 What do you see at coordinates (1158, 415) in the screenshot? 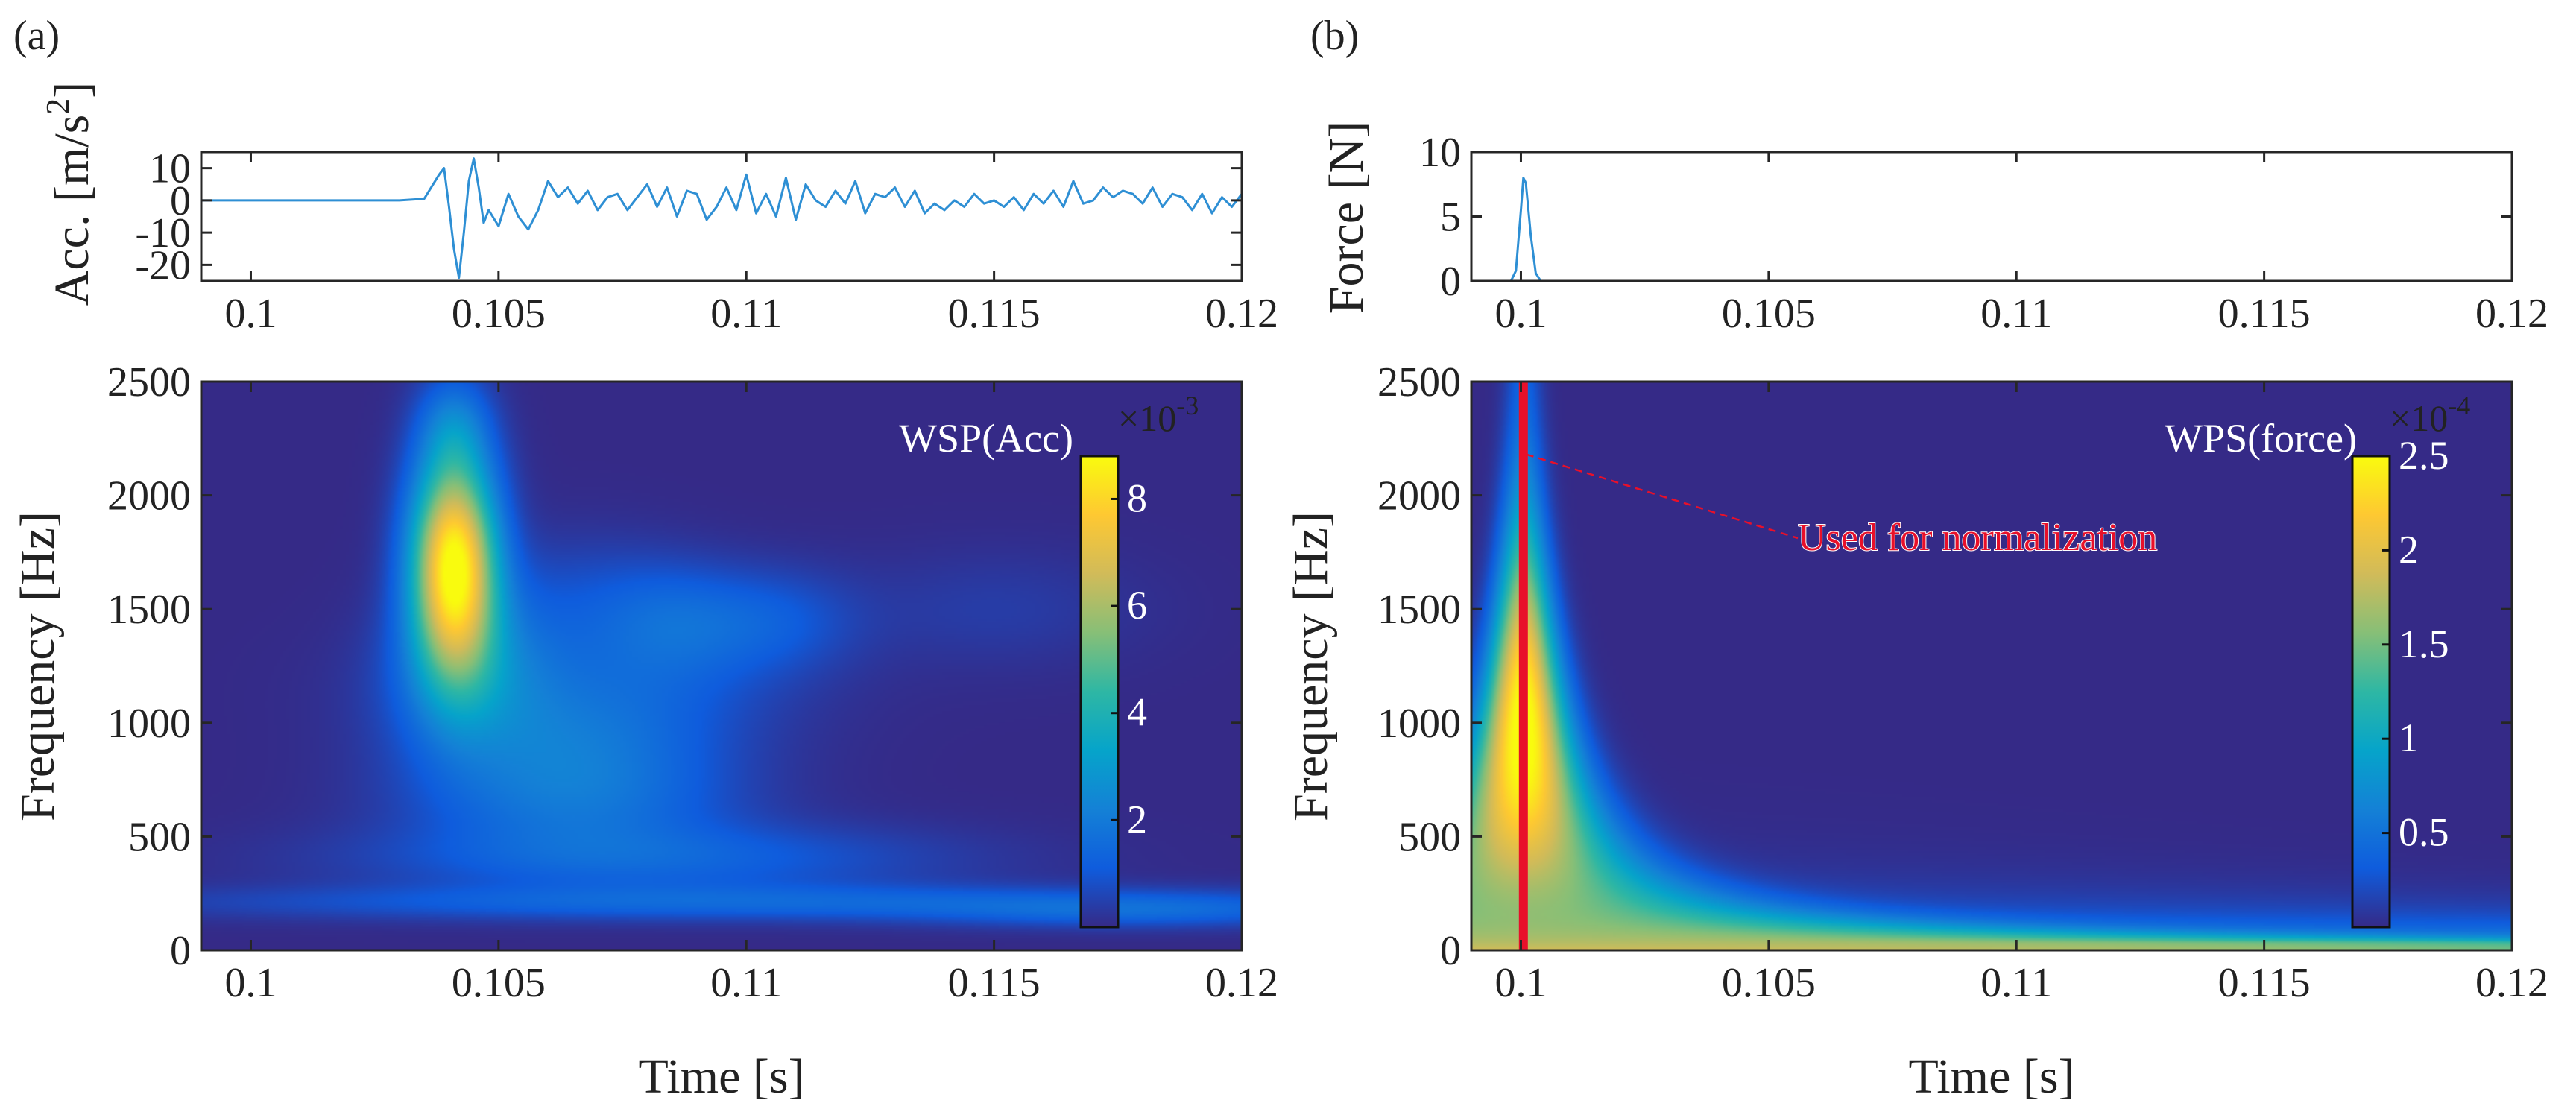
I see `wsp-colorbar-exponent: ×10⁻³` at bounding box center [1158, 415].